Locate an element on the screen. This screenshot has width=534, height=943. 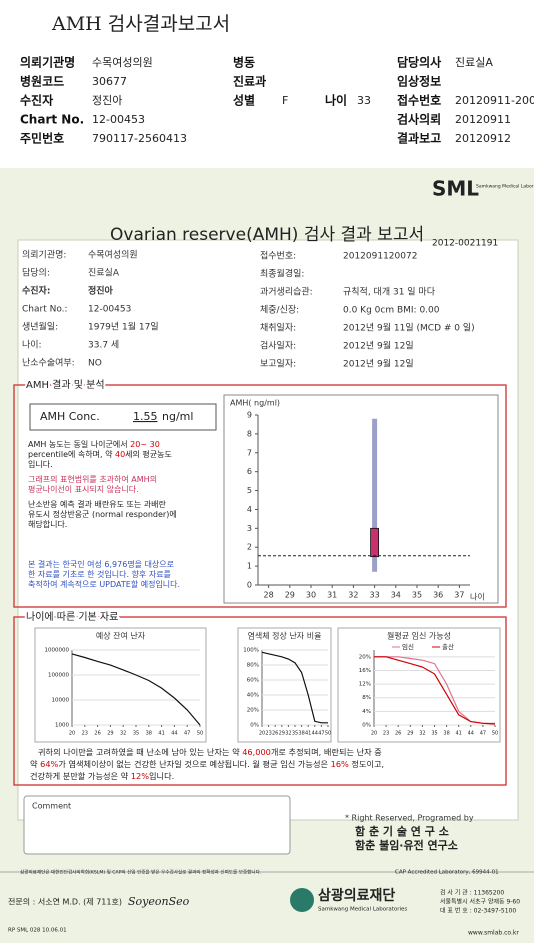
text-segment: 정도이고, is located at coordinates (366, 764).